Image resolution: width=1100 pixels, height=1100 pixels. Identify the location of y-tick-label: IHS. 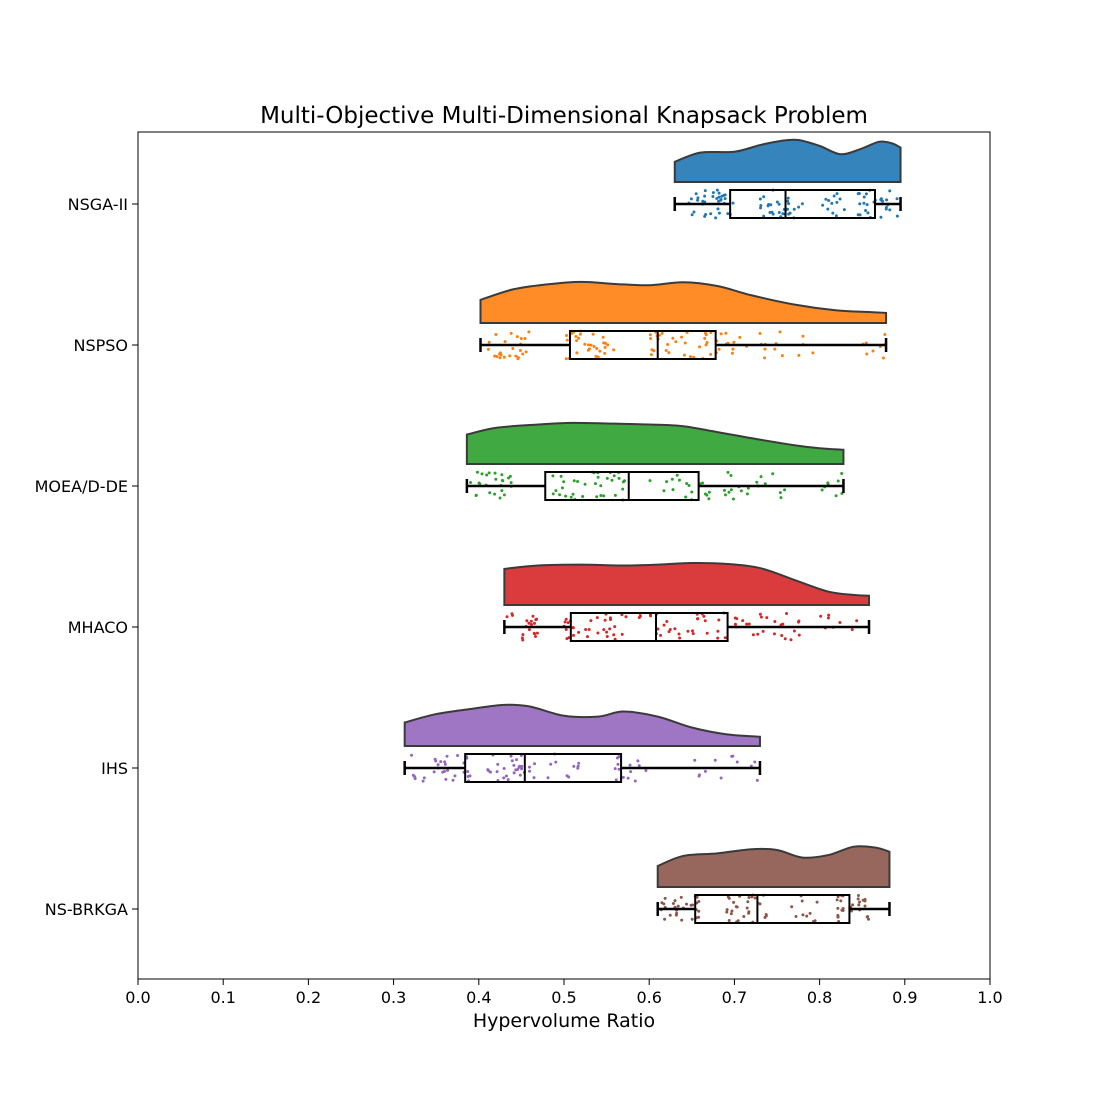
(114, 768).